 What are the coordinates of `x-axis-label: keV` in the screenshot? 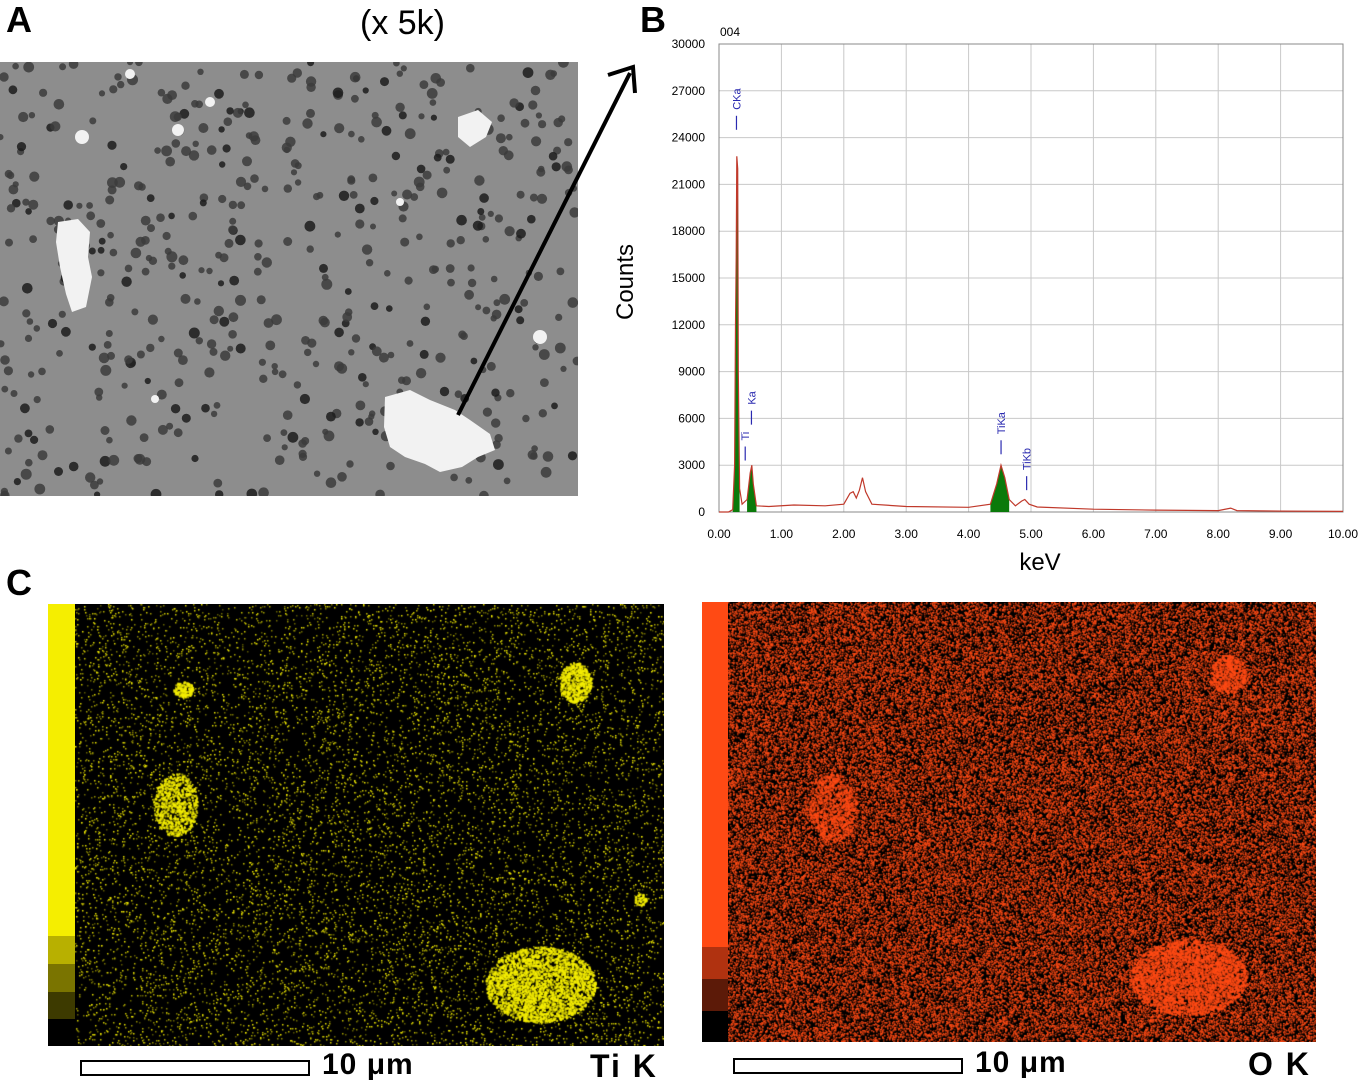 It's located at (1039, 562).